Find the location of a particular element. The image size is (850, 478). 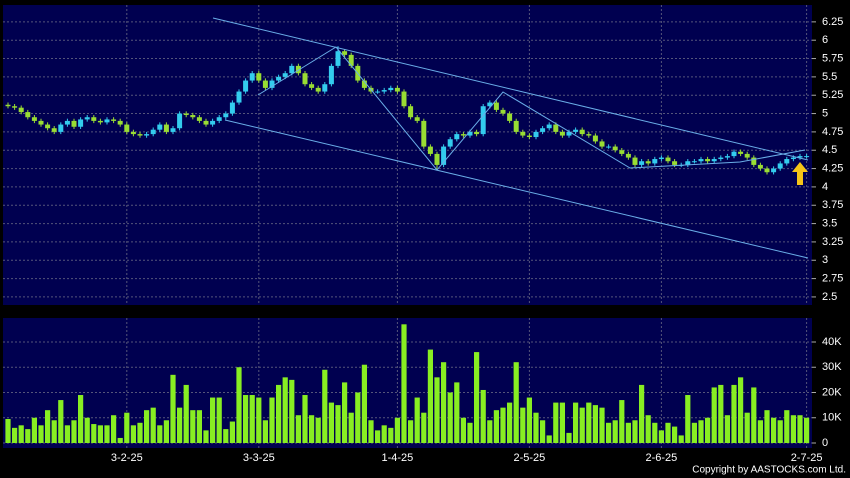

y-tick-label: 5.75 is located at coordinates (832, 58).